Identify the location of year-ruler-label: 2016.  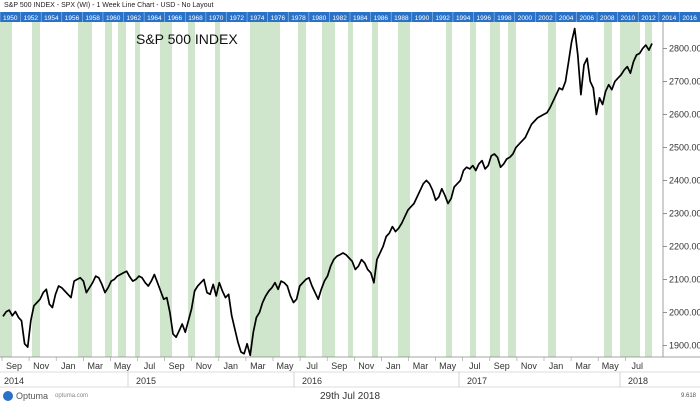
(689, 18).